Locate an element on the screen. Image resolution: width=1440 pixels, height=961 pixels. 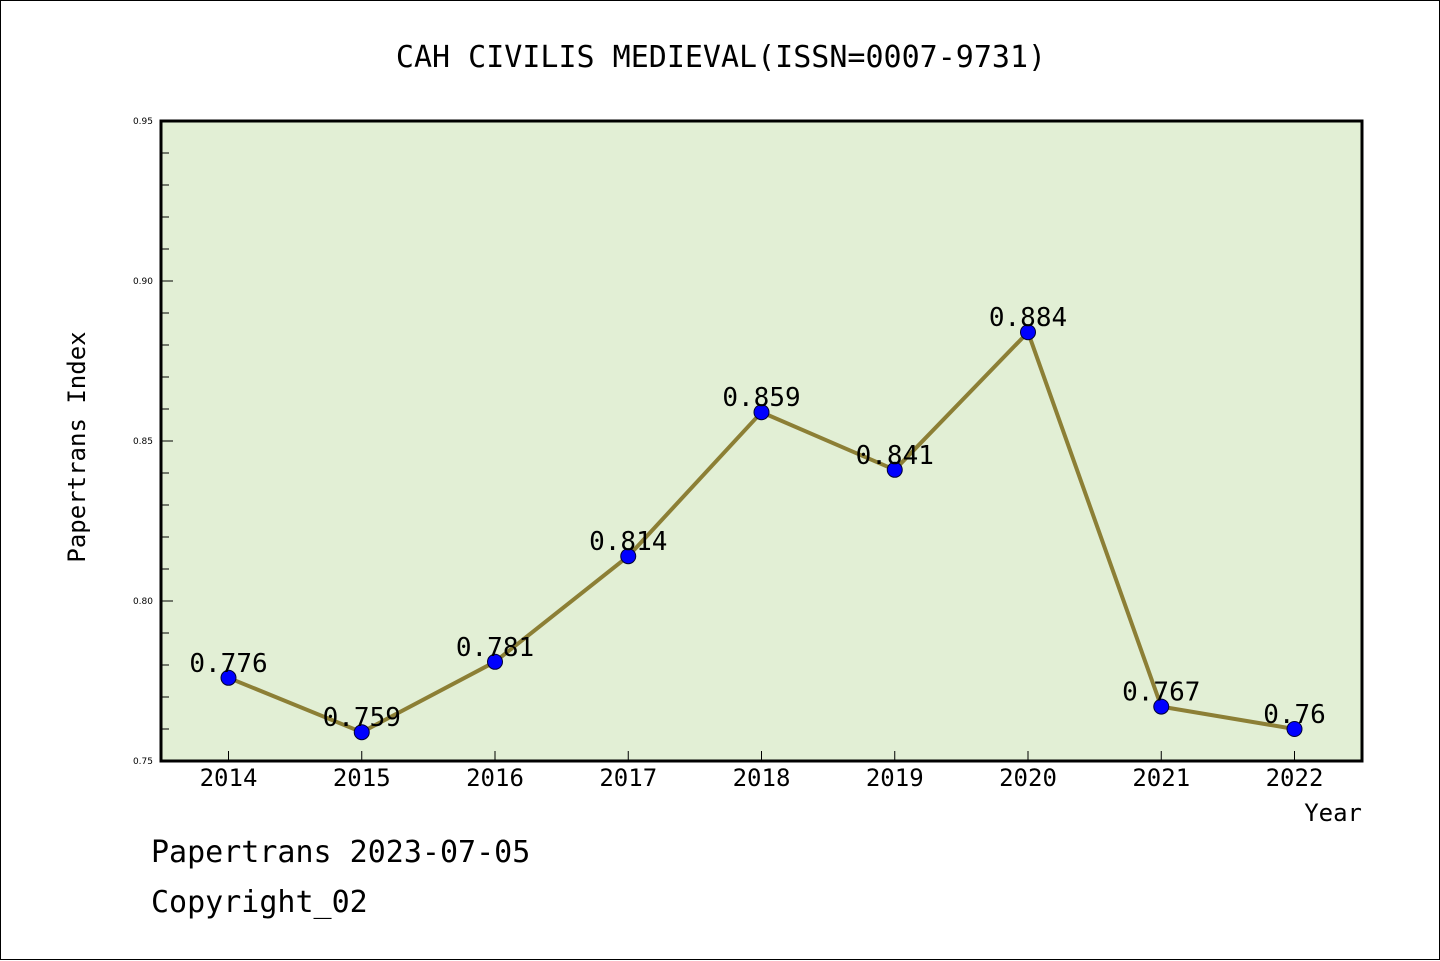
x-axis: 2014 2015 2016 2017 2018 2019 2020 2021 2022 is located at coordinates (762, 771).